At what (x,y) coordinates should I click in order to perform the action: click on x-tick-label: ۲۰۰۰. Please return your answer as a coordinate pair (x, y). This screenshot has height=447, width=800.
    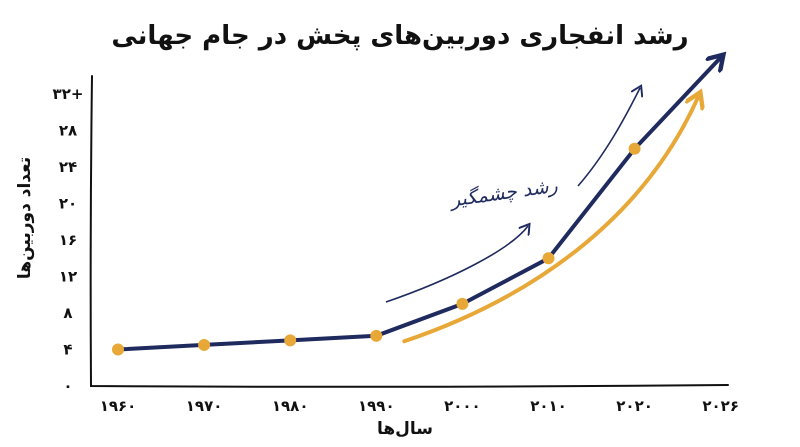
    Looking at the image, I should click on (462, 406).